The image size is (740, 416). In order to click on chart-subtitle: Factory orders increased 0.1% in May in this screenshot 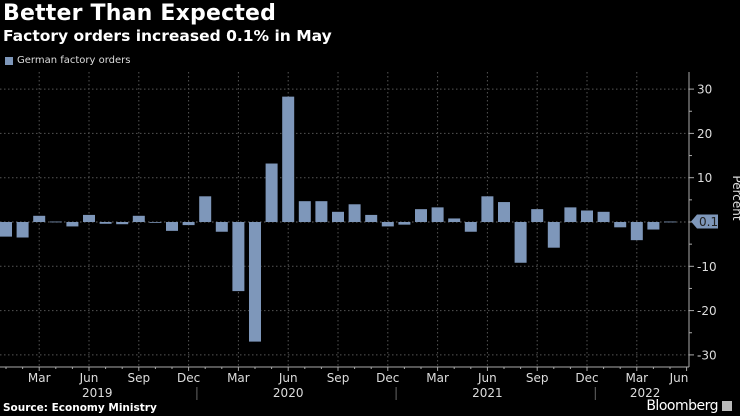, I will do `click(167, 36)`.